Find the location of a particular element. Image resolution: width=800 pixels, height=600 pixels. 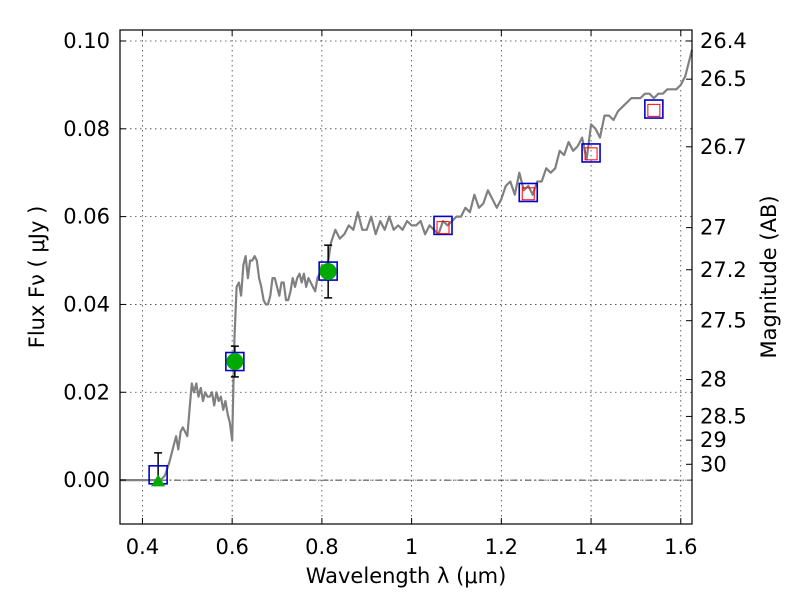

upper-limit-point is located at coordinates (158, 480).